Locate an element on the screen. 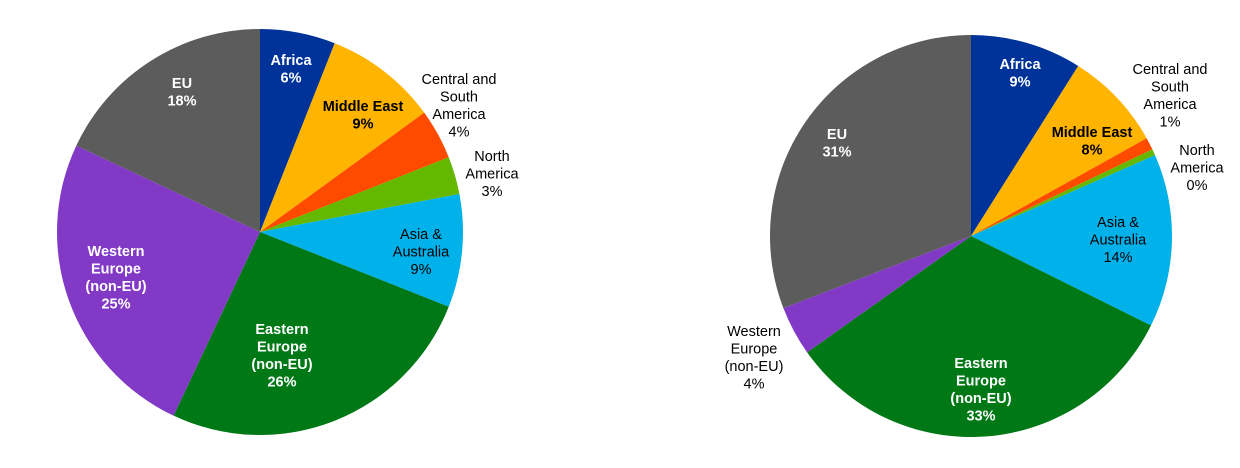 Image resolution: width=1240 pixels, height=468 pixels. slice-label-western-europe-non-eu: Western Europe (non-EU) 4% is located at coordinates (754, 358).